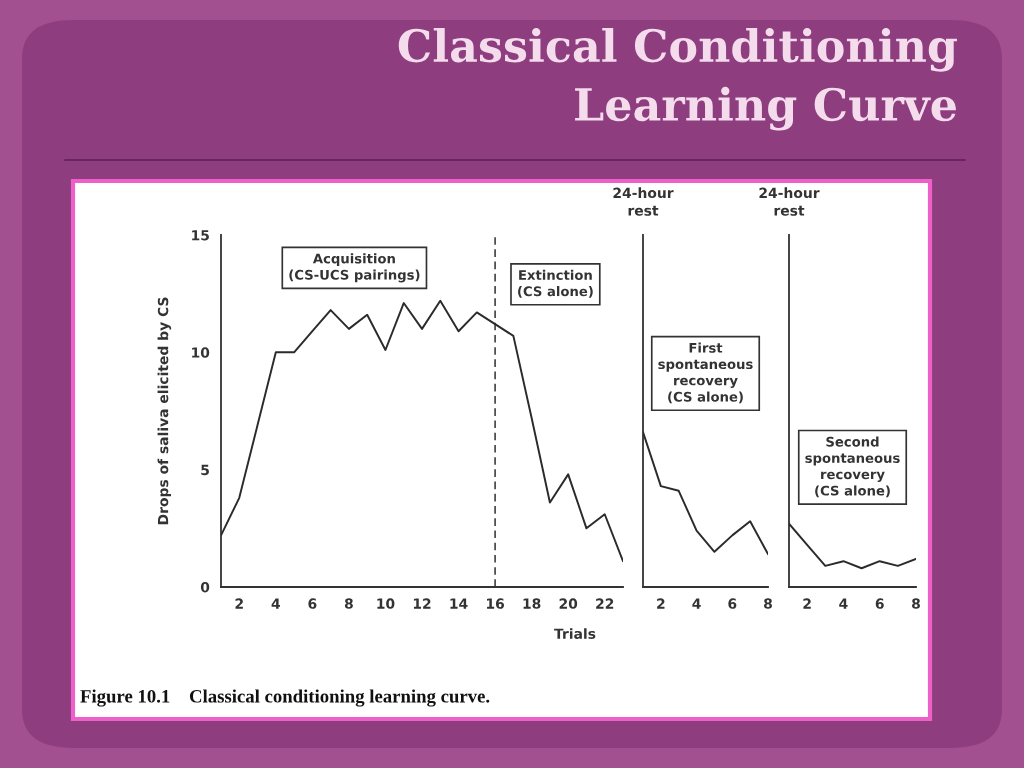 This screenshot has width=1024, height=768. What do you see at coordinates (705, 373) in the screenshot?
I see `annotation: First spontaneous recovery (CS alone)` at bounding box center [705, 373].